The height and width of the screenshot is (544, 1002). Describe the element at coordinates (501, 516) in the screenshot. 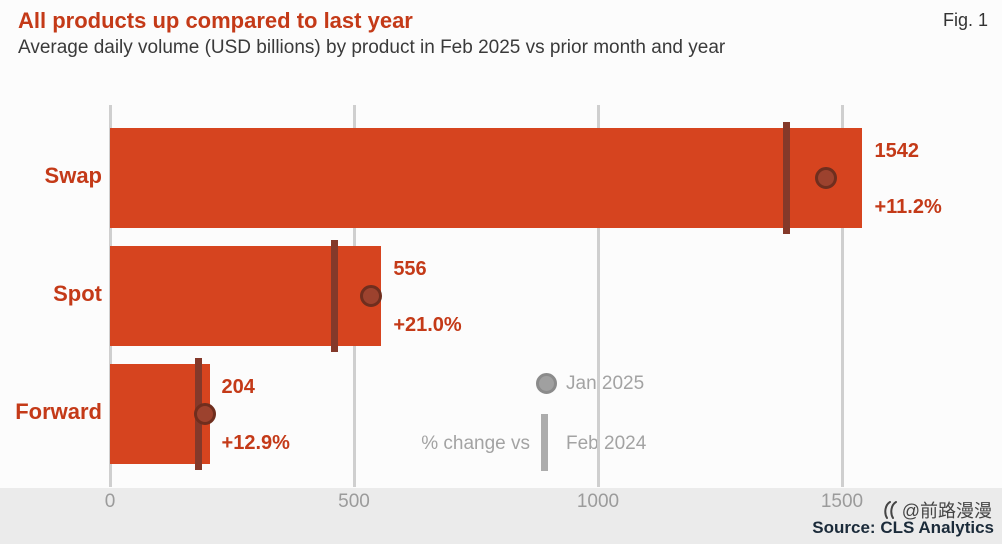

I see `bottom-band` at that location.